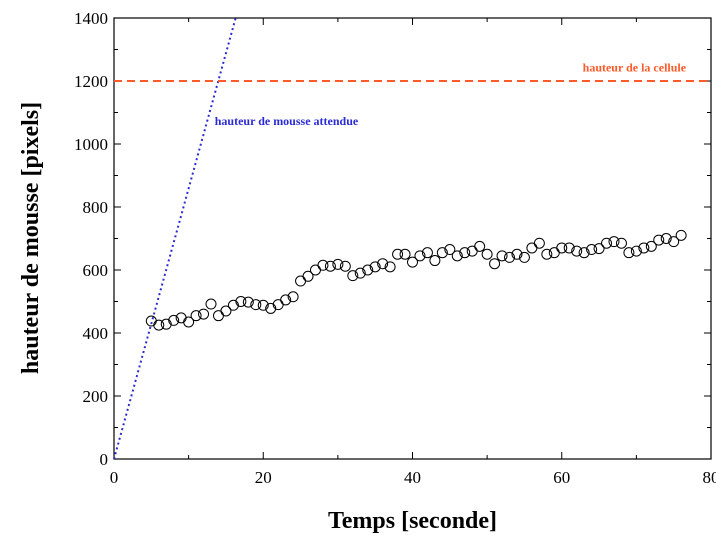  What do you see at coordinates (635, 68) in the screenshot?
I see `cell-height-label: hauteur de la cellule` at bounding box center [635, 68].